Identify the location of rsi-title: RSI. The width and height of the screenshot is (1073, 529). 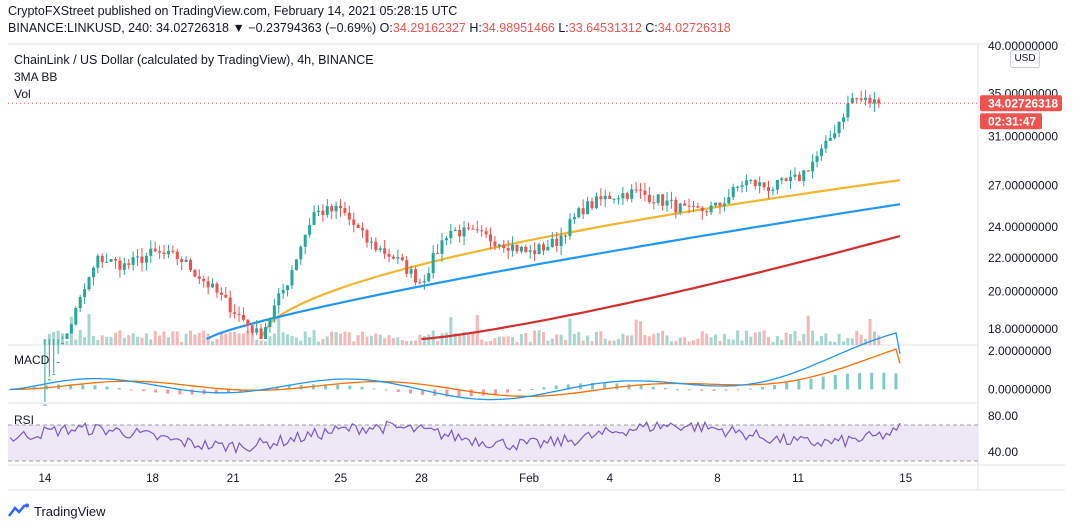
(24, 420).